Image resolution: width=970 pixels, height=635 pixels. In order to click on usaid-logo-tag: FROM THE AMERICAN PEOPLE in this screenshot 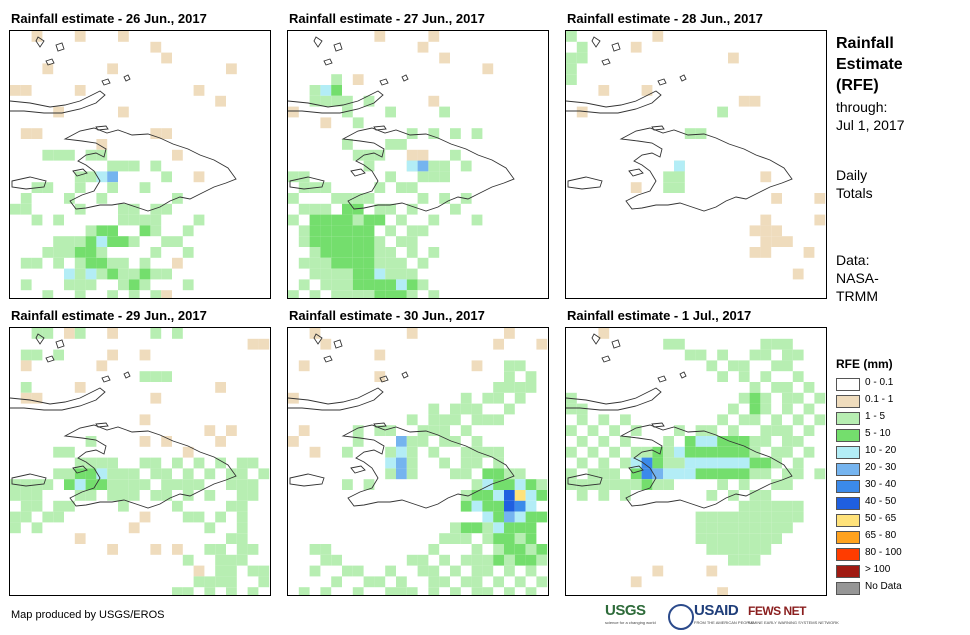, I will do `click(724, 622)`.